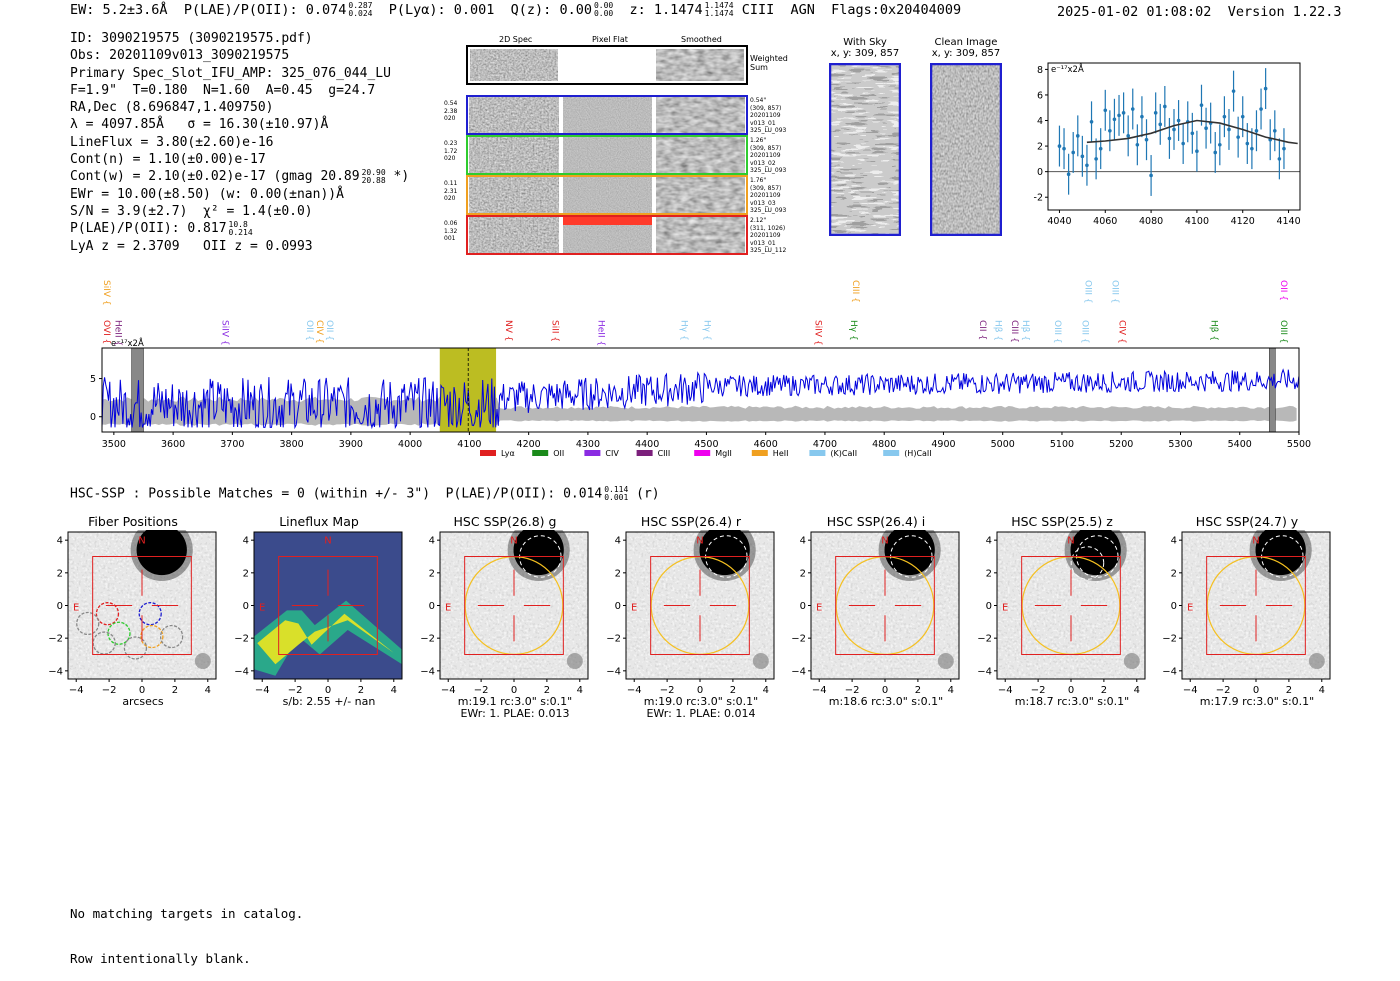  I want to click on info-params: F=1.9" T=0.180 N=1.60 A=0.45 g=24.7, so click(223, 90).